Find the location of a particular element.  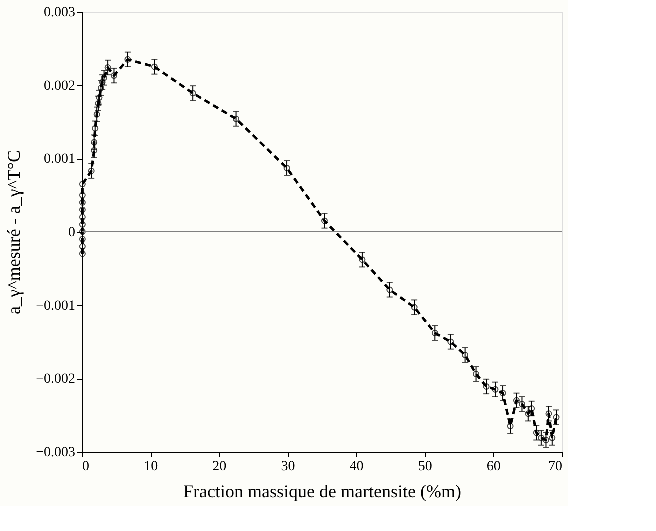

y-axis-title: a_γ^mesuré - a_γ^T°C is located at coordinates (14, 232).